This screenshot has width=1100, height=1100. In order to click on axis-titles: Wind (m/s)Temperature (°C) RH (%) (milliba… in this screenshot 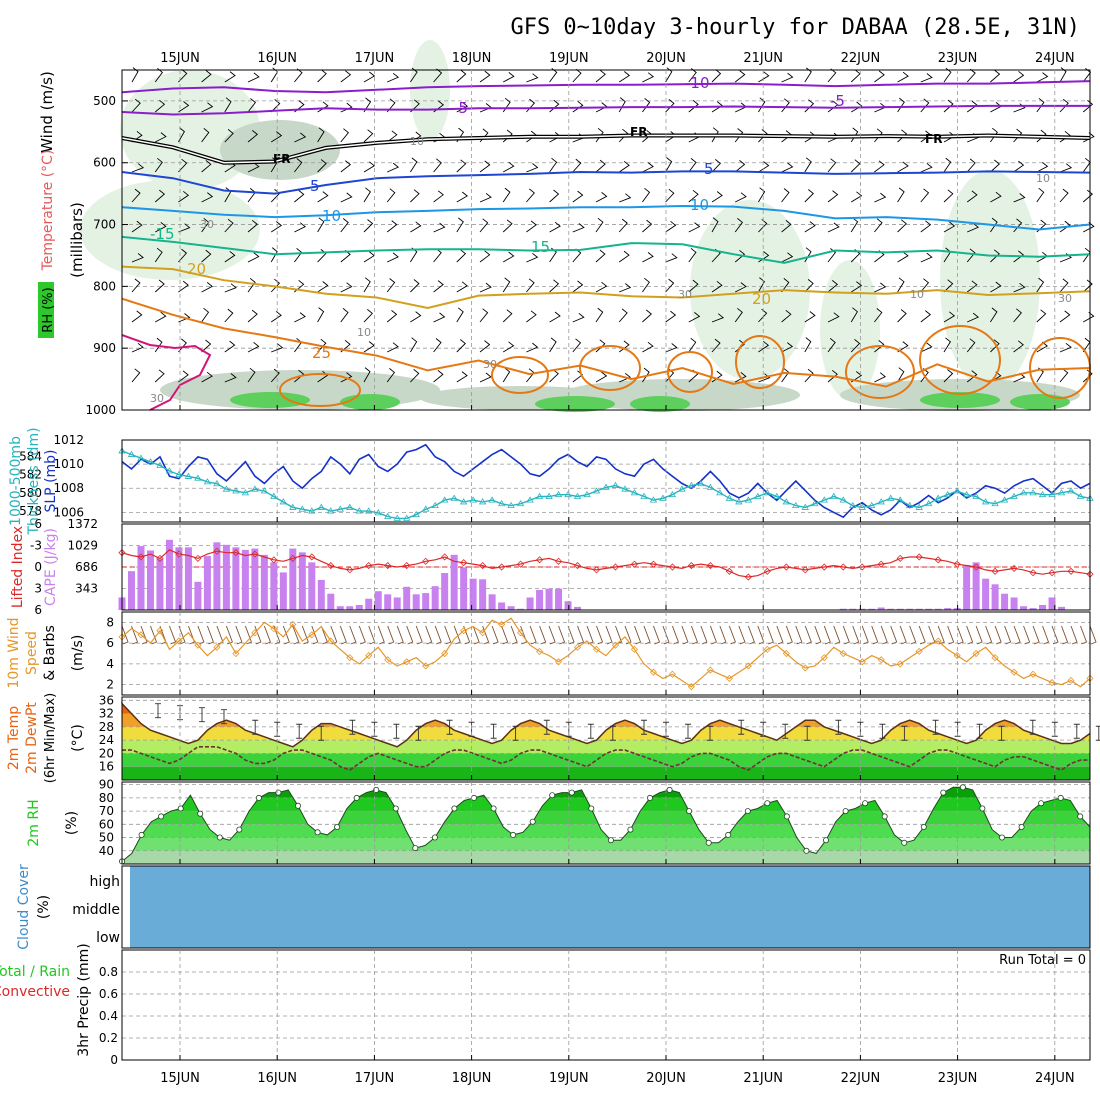, I will do `click(46, 564)`.